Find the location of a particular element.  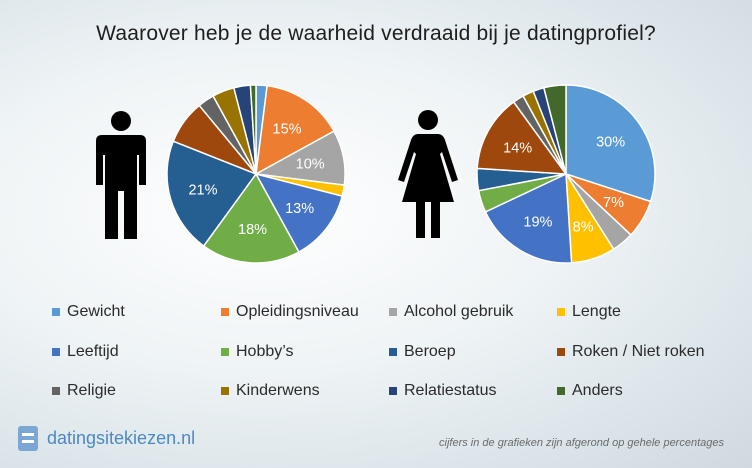

legend-label: Religie is located at coordinates (91, 390).